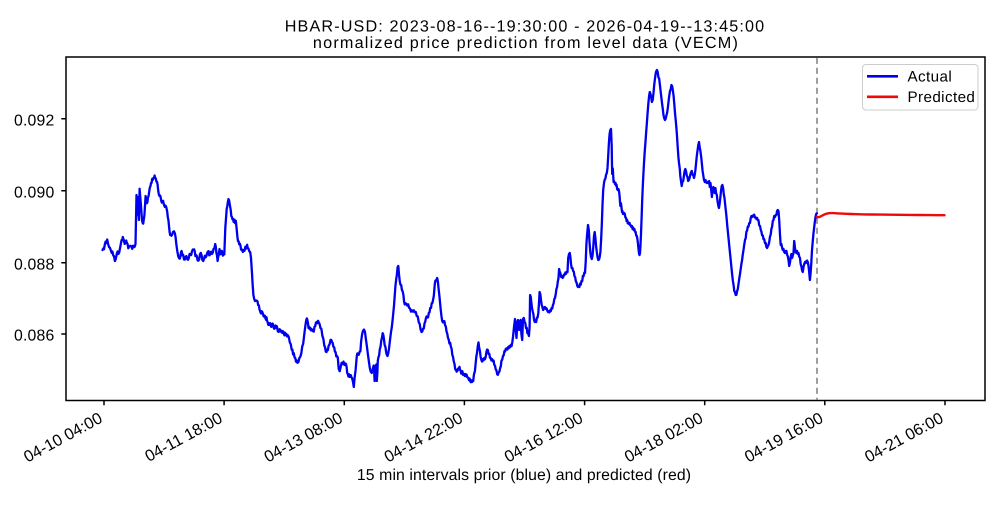  Describe the element at coordinates (34, 120) in the screenshot. I see `svg-text: 0.092` at that location.